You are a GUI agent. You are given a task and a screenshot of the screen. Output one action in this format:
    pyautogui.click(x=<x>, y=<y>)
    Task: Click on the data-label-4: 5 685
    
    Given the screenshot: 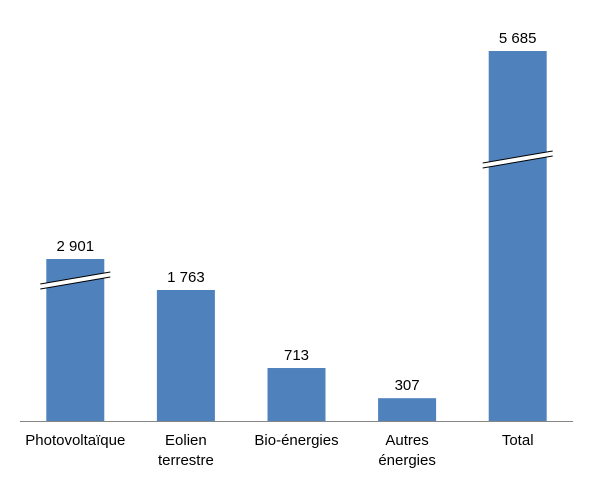 What is the action you would take?
    pyautogui.click(x=518, y=38)
    